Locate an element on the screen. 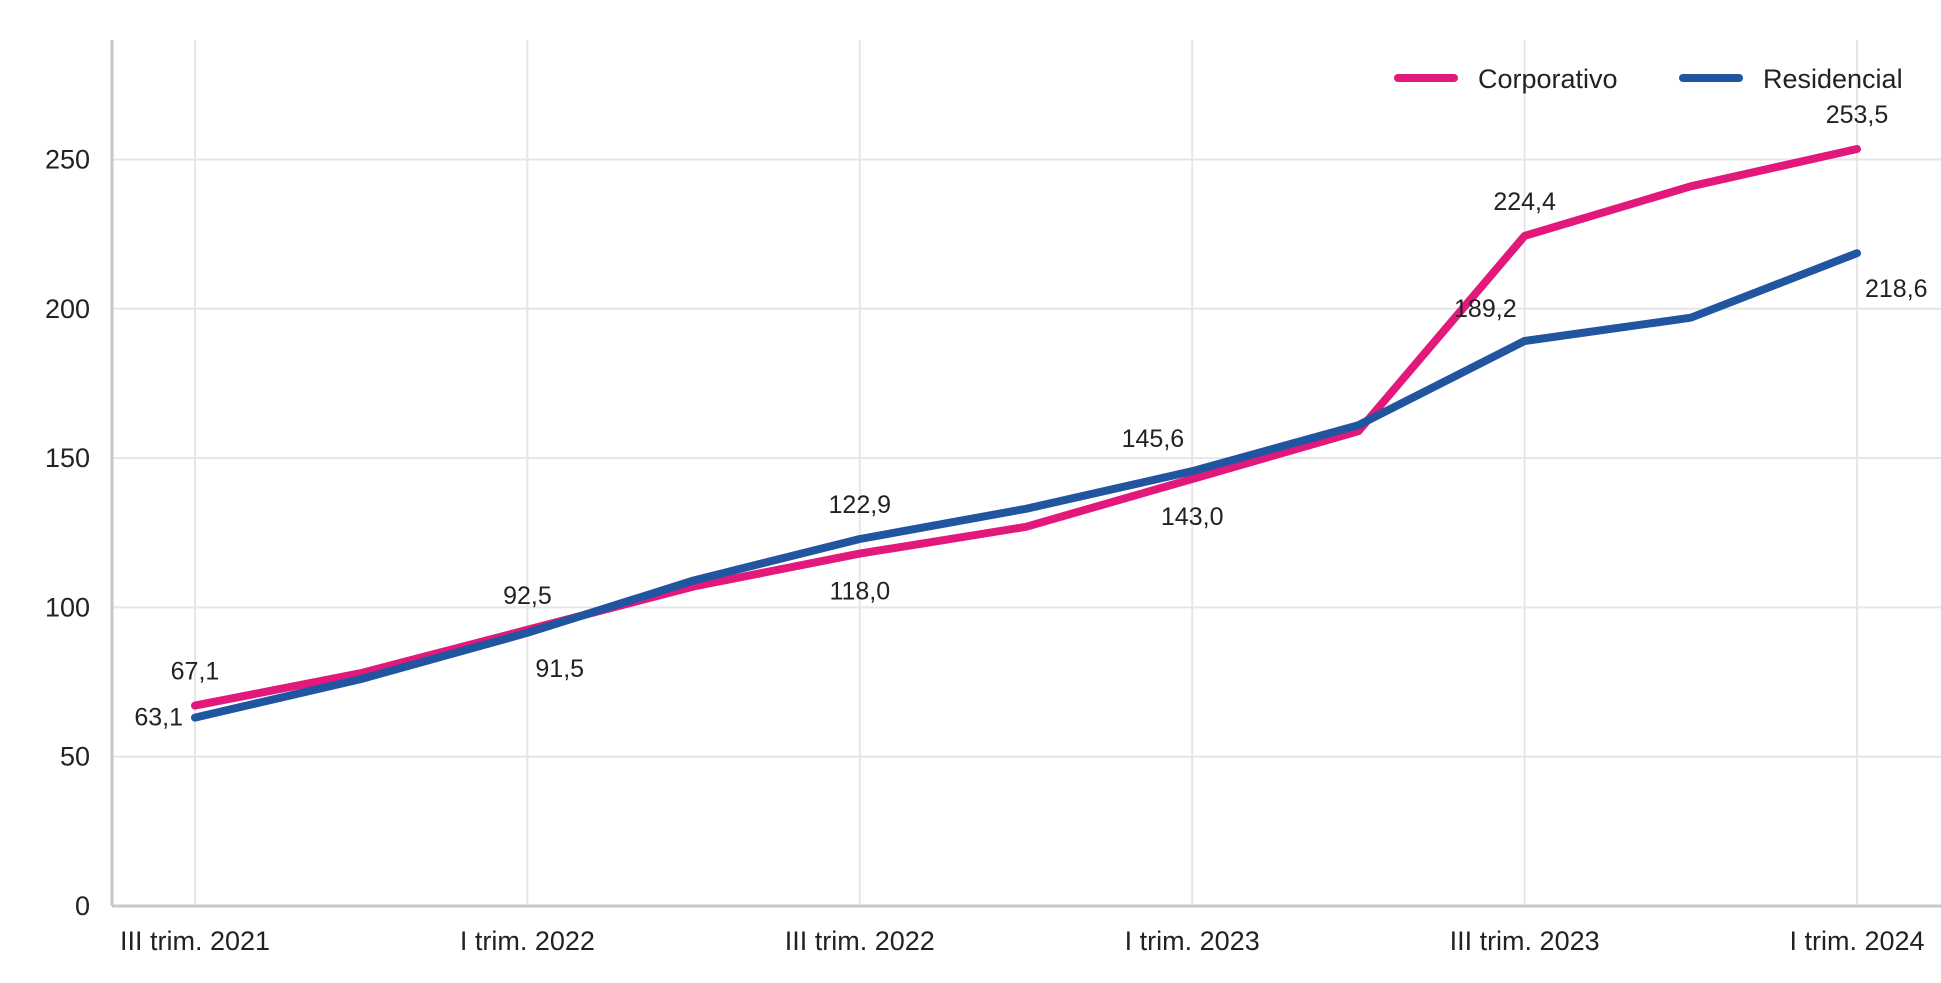 Image resolution: width=1941 pixels, height=983 pixels. data-label-corporativo: 143,0 is located at coordinates (1192, 517).